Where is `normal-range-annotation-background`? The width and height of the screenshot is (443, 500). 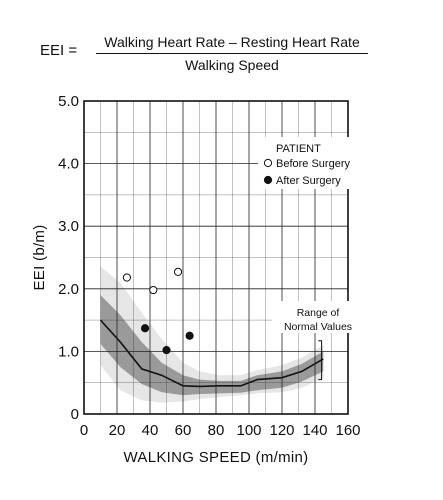
normal-range-annotation-background is located at coordinates (317, 317).